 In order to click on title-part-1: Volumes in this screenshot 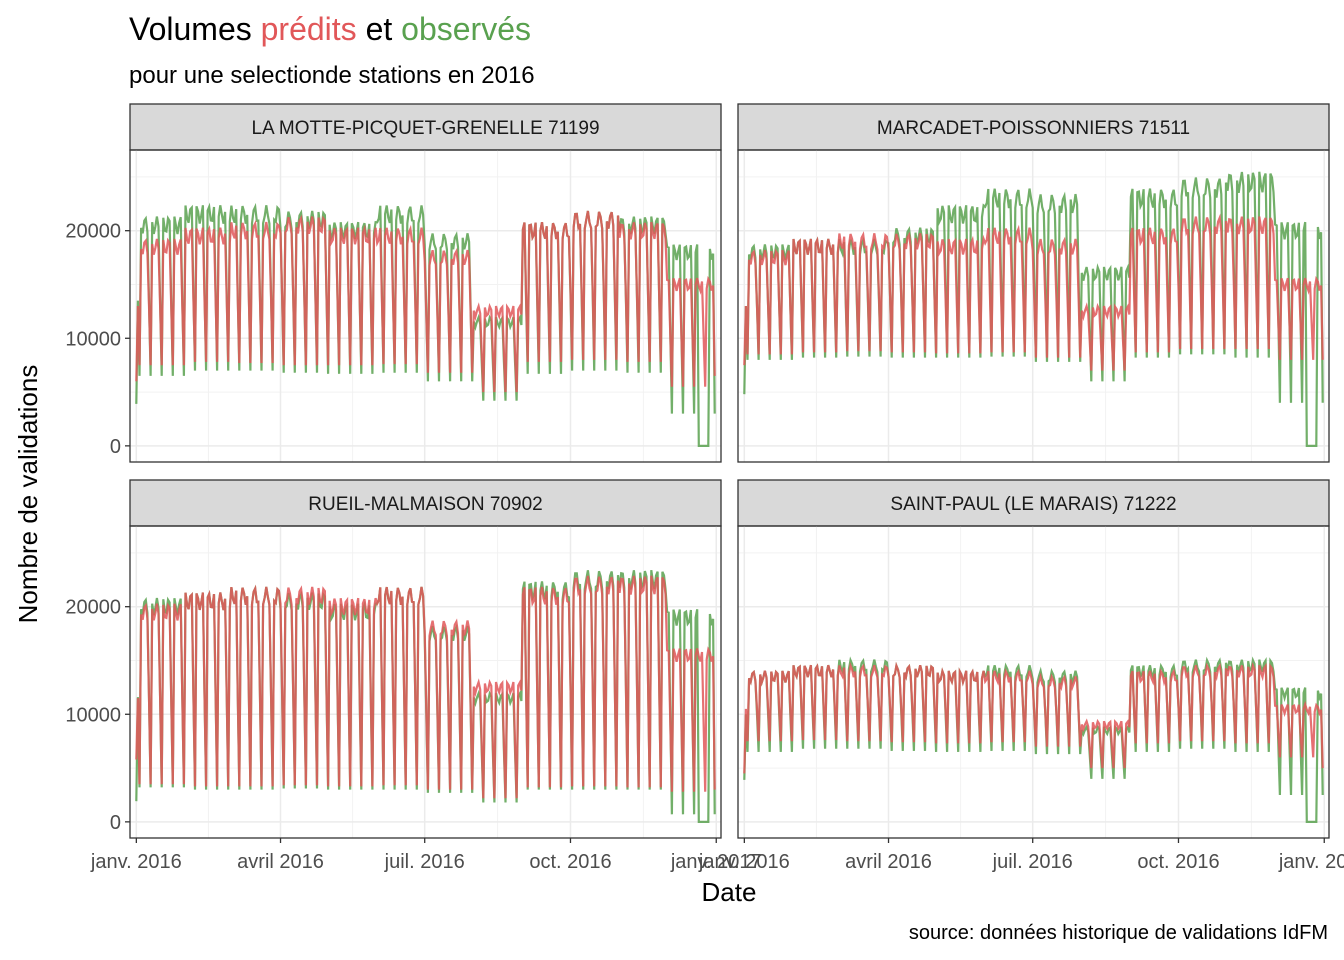, I will do `click(195, 29)`.